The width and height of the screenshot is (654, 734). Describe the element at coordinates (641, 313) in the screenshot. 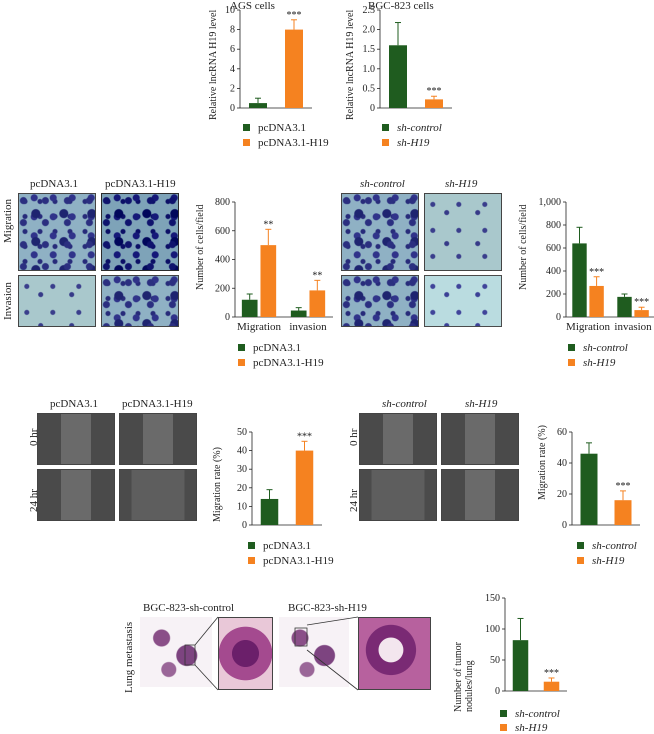

I see `mig_inv_kd-1-1-bar` at that location.